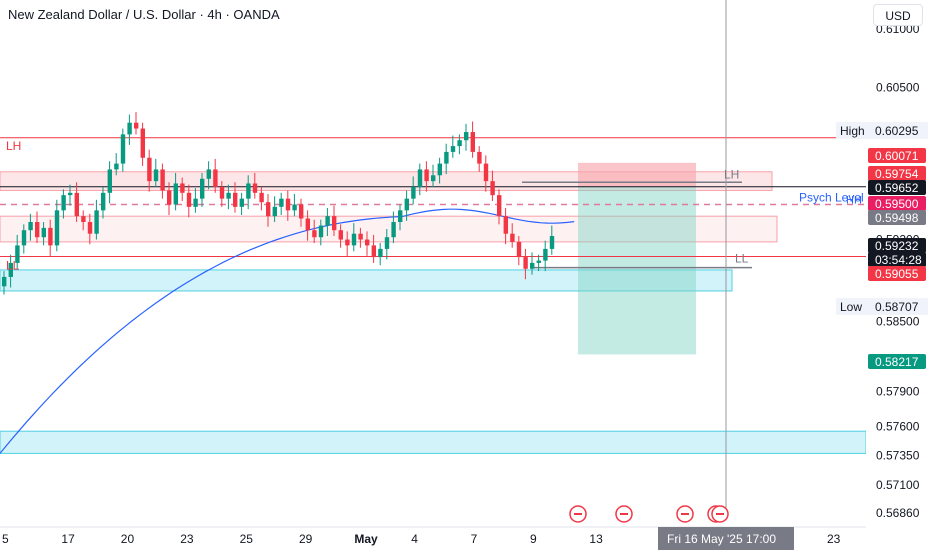 The height and width of the screenshot is (550, 932). I want to click on x-tick-label: 17, so click(68, 539).